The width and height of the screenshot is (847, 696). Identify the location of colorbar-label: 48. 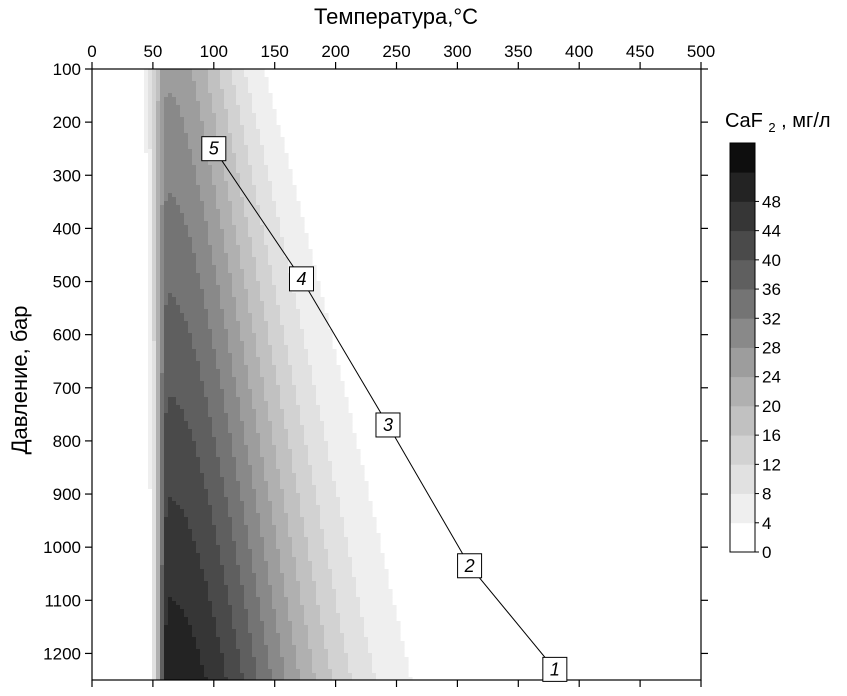
(771, 201).